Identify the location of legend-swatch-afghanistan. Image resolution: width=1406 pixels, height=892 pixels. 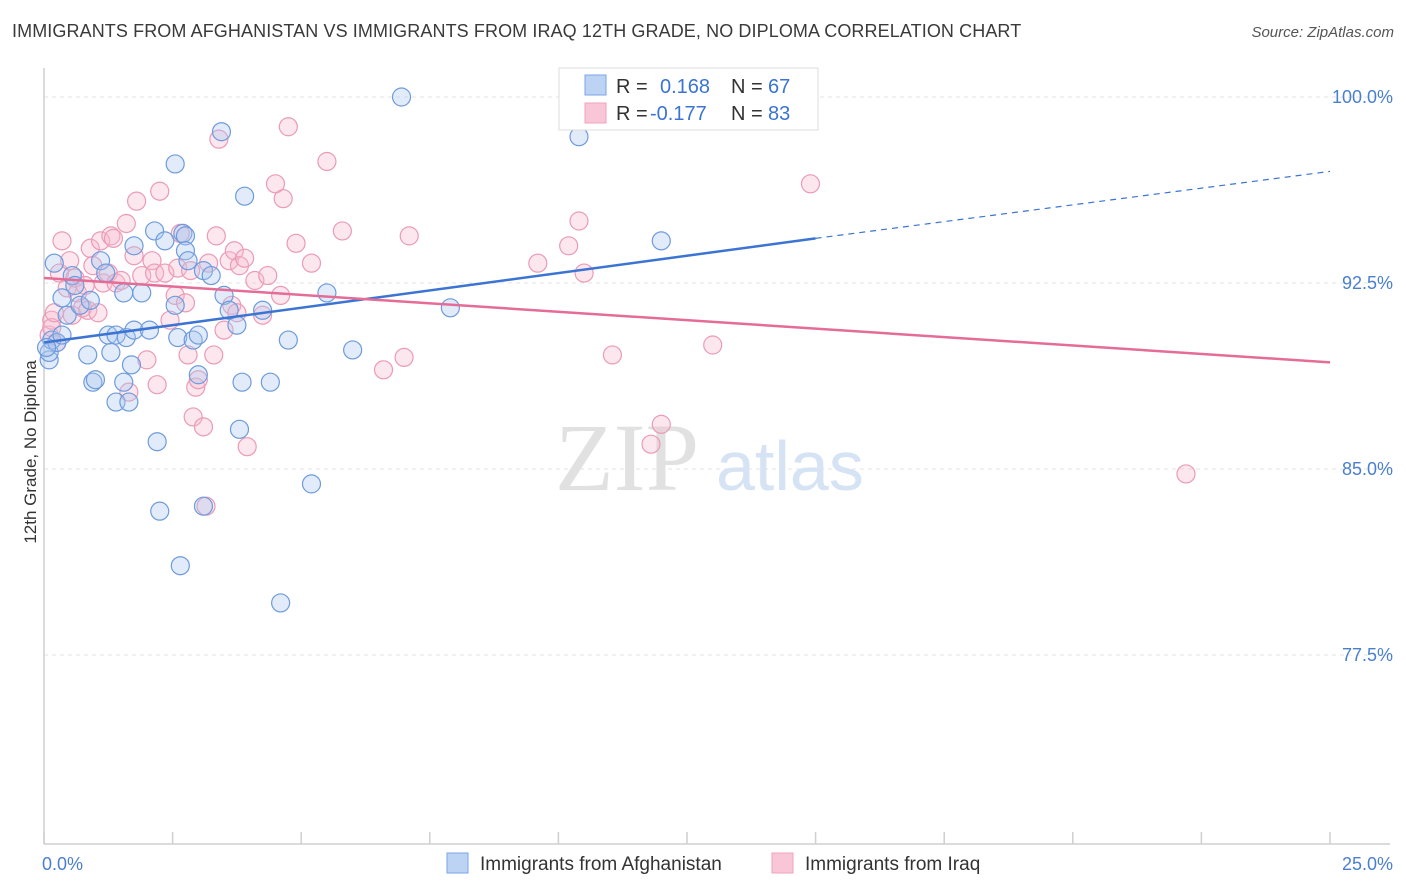
(595, 85).